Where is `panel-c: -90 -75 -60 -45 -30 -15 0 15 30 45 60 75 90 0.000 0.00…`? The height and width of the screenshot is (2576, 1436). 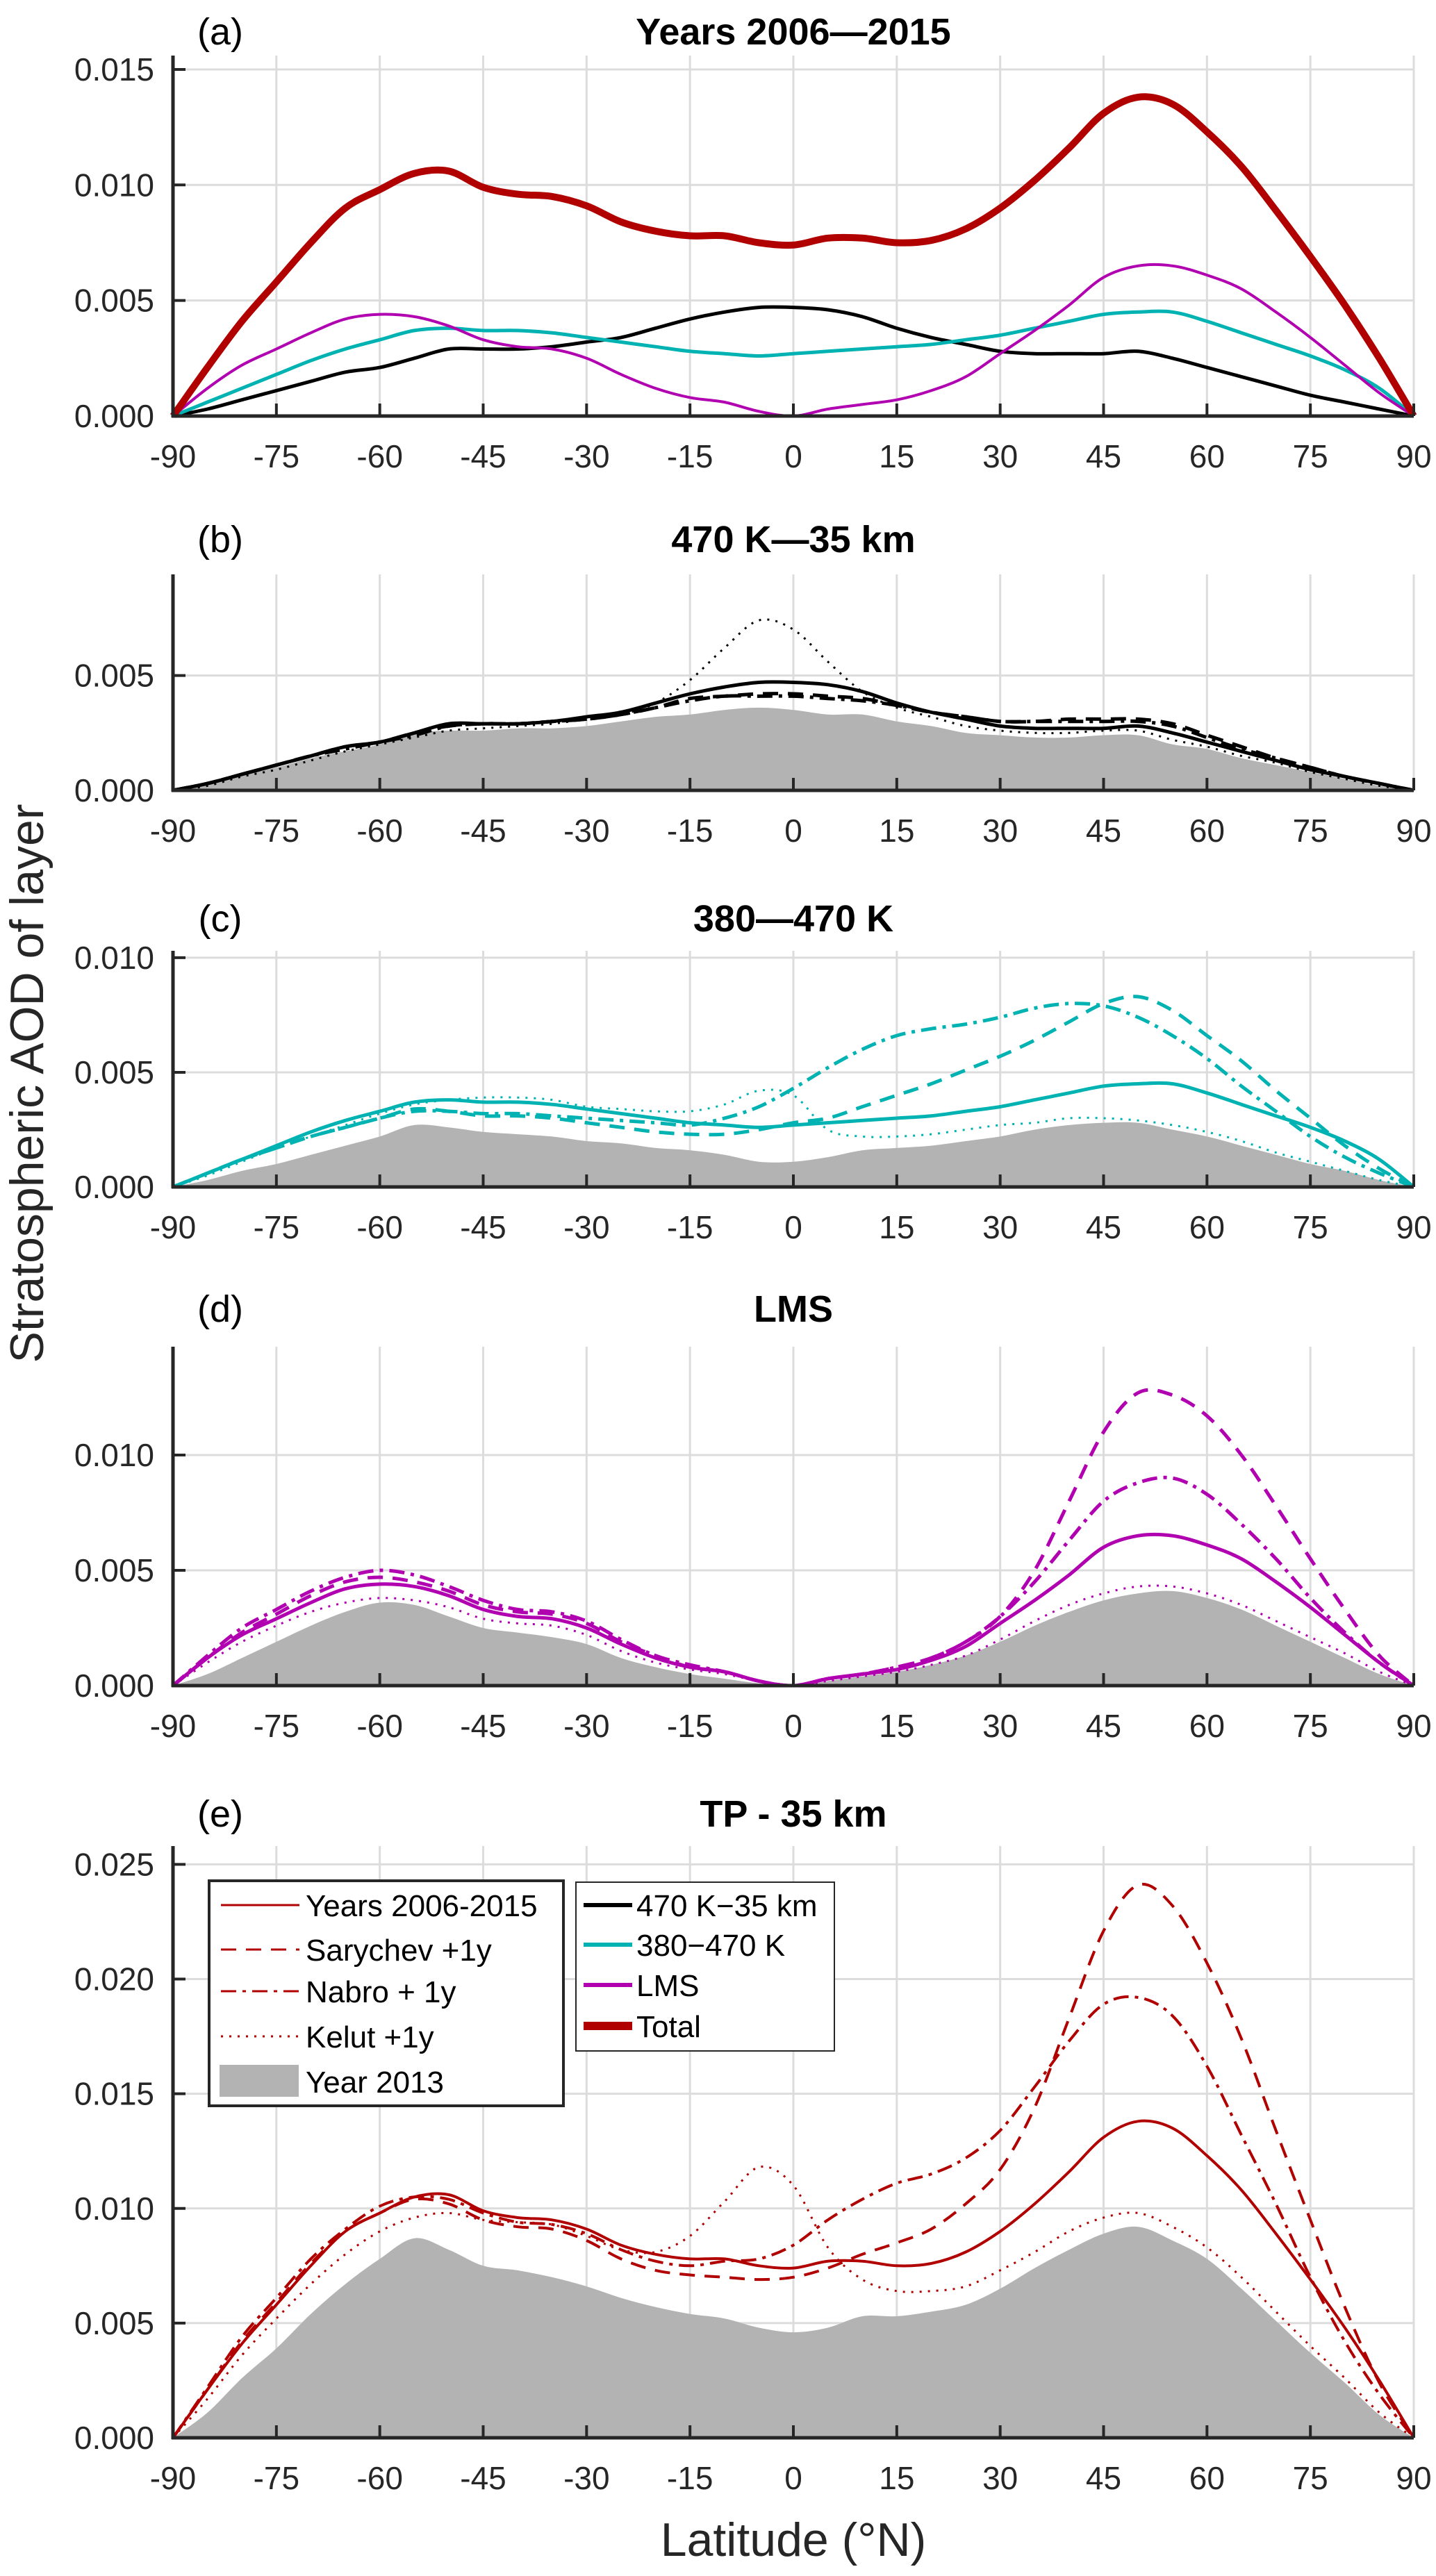 panel-c: -90 -75 -60 -45 -30 -15 0 15 30 45 60 75 90 0.000 0.00… is located at coordinates (753, 1071).